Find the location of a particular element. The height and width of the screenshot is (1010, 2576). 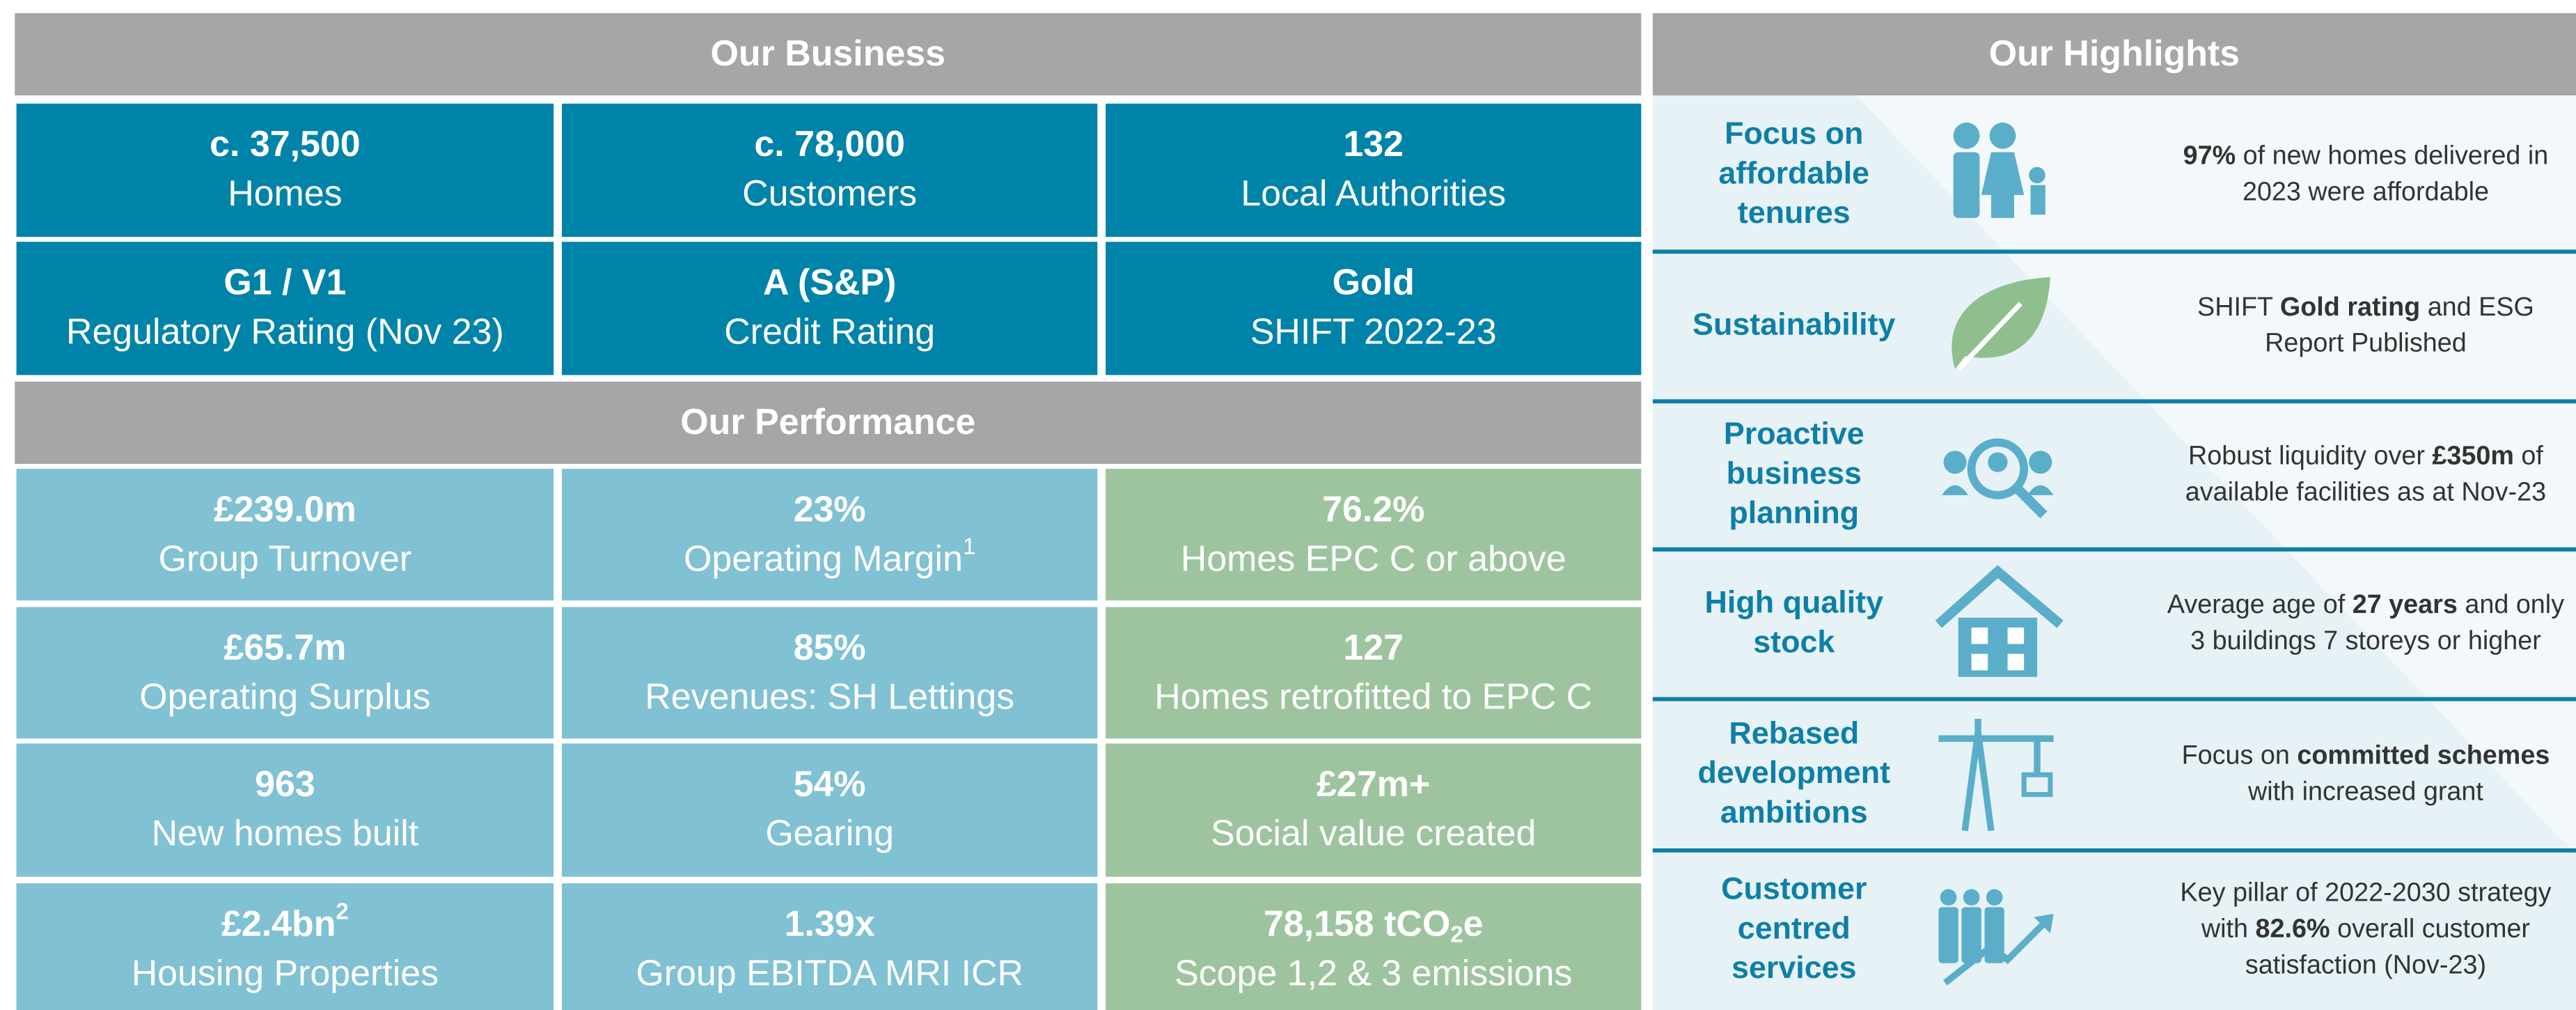

text-segment: with increased grant is located at coordinates (2365, 791).